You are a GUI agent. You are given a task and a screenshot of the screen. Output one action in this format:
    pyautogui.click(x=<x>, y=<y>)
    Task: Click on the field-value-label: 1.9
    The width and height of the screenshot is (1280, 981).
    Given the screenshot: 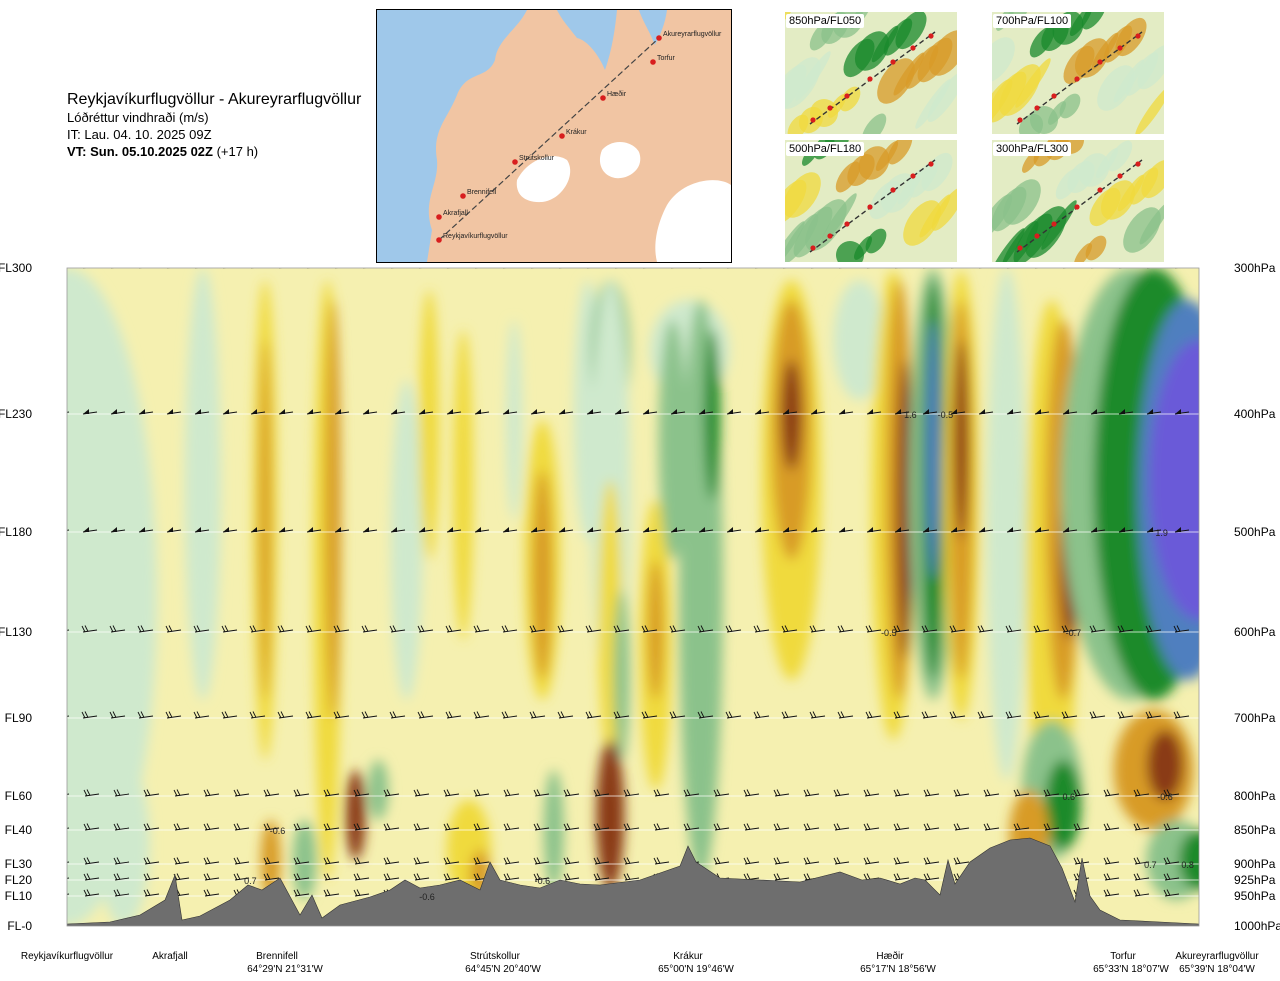 What is the action you would take?
    pyautogui.click(x=1161, y=533)
    